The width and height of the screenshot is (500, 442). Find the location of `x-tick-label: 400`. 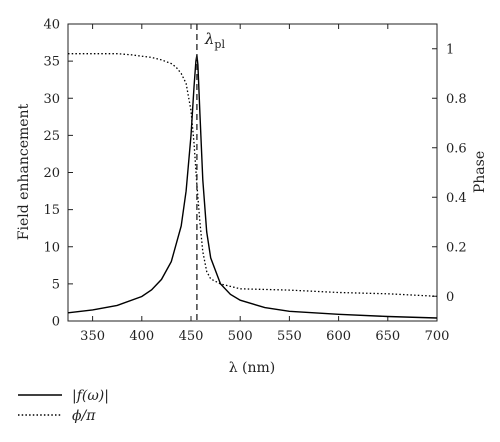

x-tick-label: 400 is located at coordinates (141, 336).